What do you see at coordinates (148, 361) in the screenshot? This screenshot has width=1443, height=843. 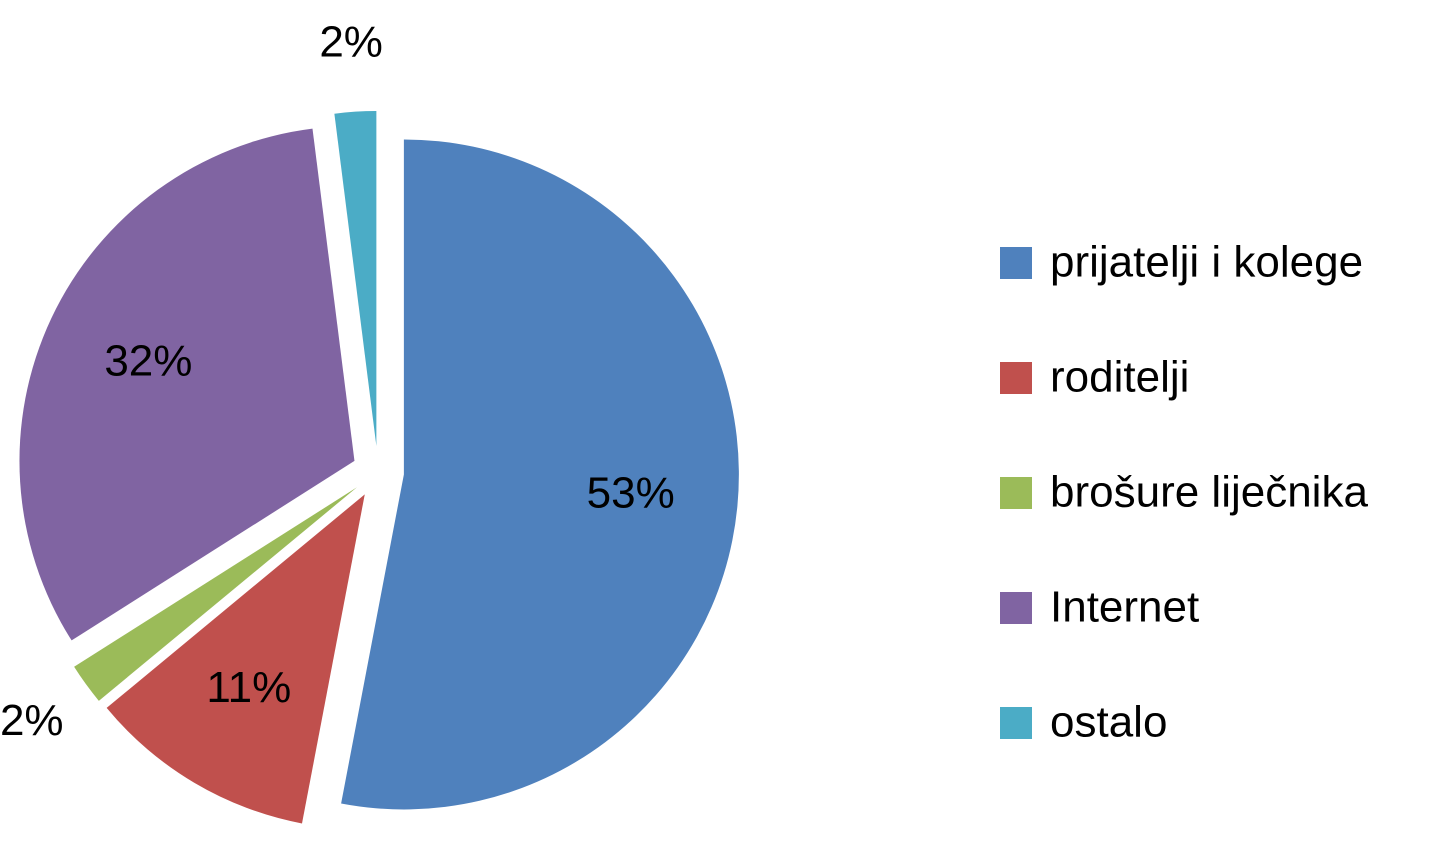 I see `data-label: 32%` at bounding box center [148, 361].